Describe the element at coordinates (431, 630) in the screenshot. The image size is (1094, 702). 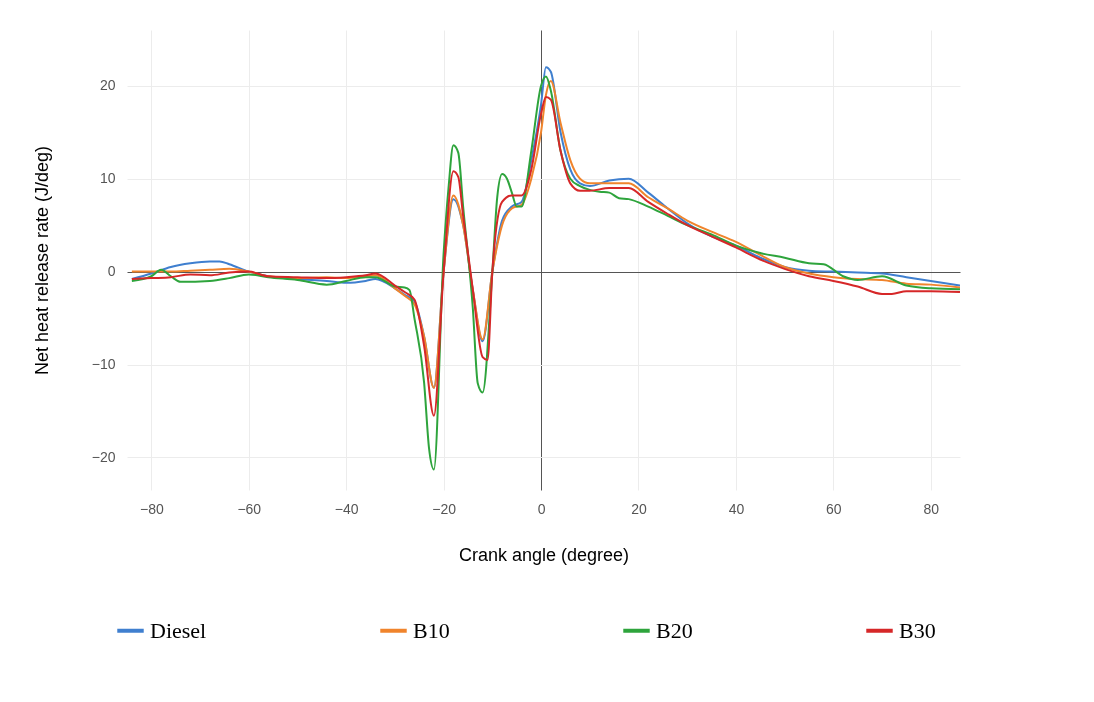
I see `legend-label: B10` at that location.